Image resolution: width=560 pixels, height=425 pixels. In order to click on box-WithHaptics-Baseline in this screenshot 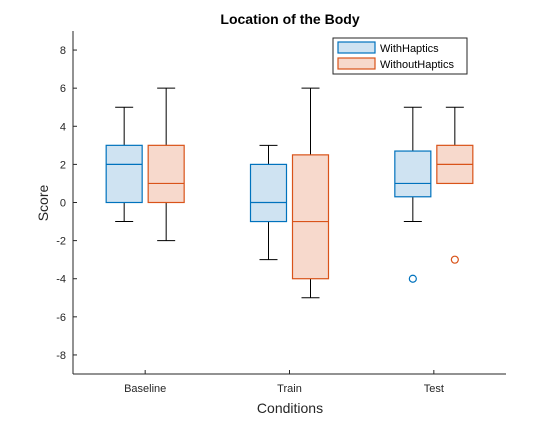, I will do `click(124, 164)`.